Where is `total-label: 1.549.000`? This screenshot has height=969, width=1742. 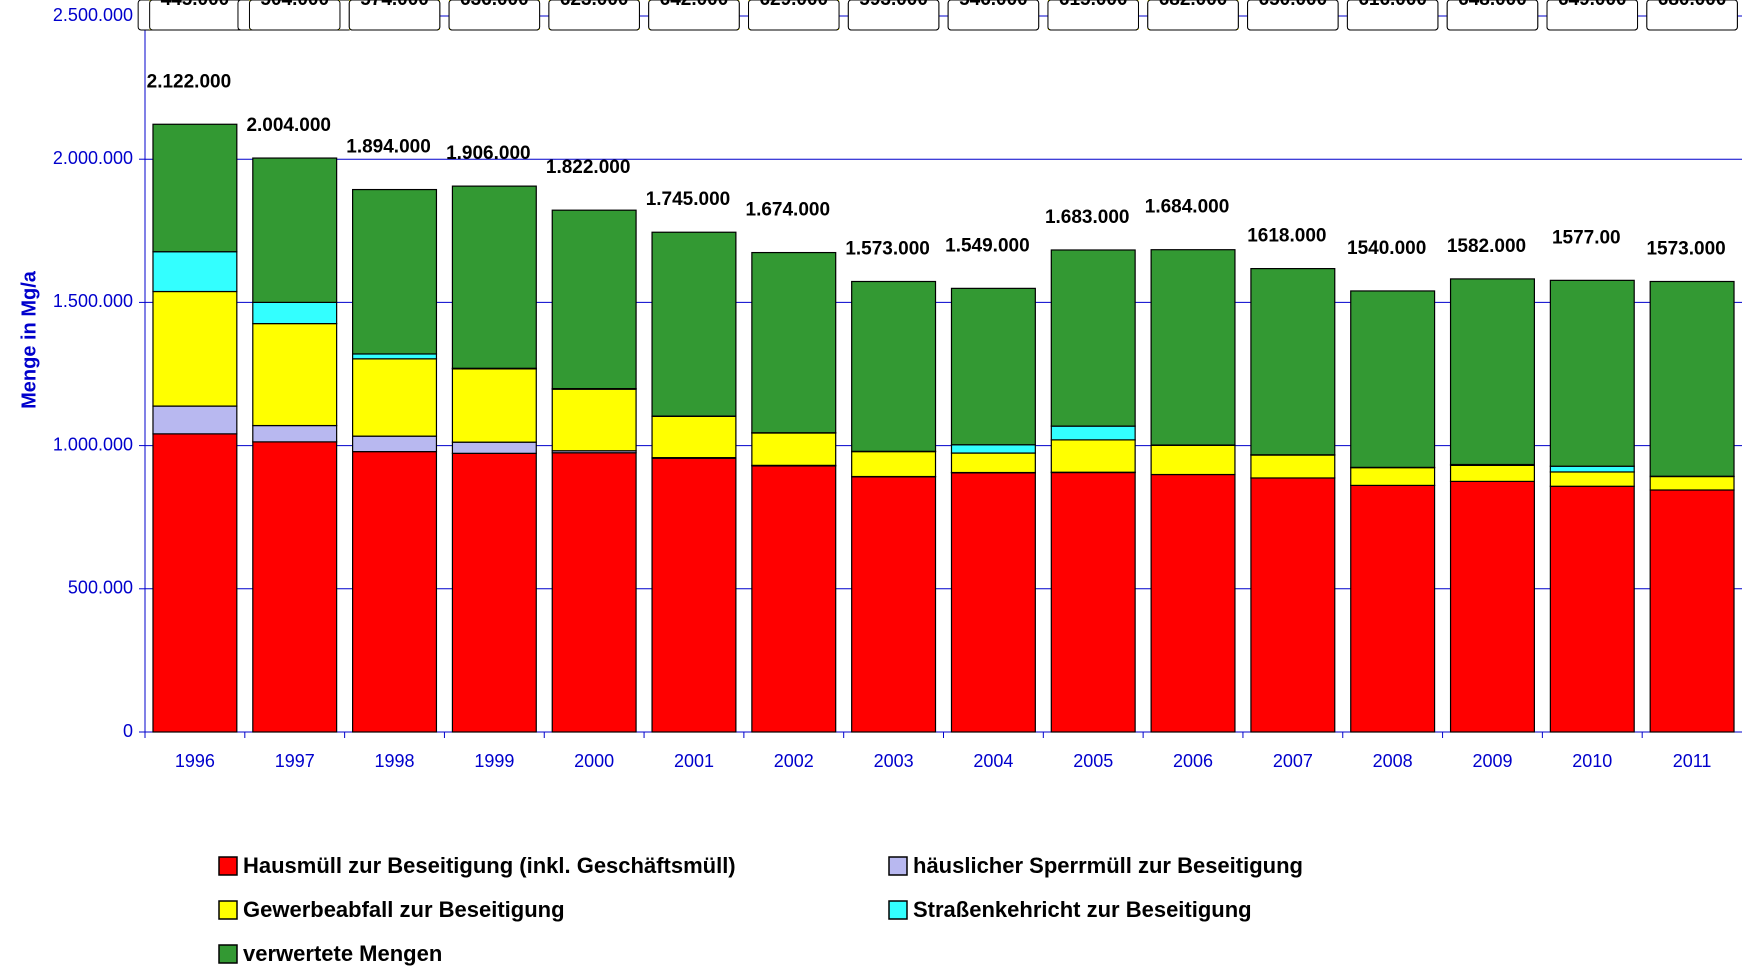
total-label: 1.549.000 is located at coordinates (987, 245).